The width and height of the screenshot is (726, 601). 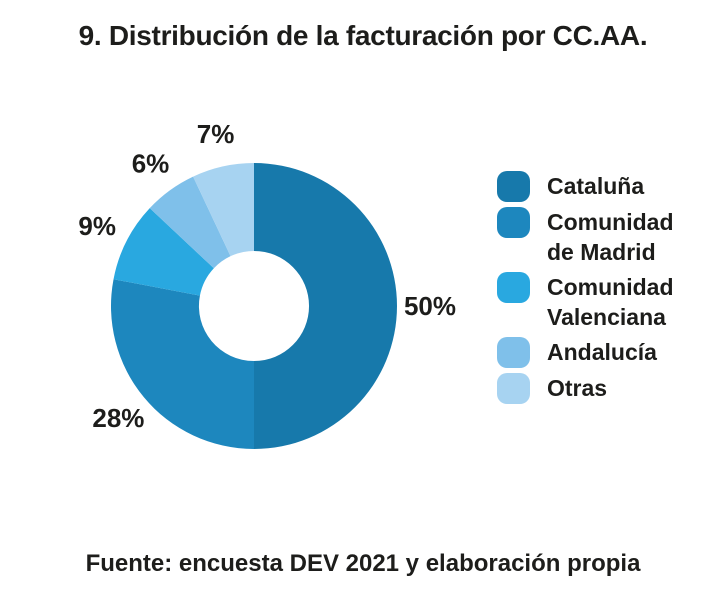 I want to click on slice-label-comunidad-valenciana: 9%, so click(x=97, y=226).